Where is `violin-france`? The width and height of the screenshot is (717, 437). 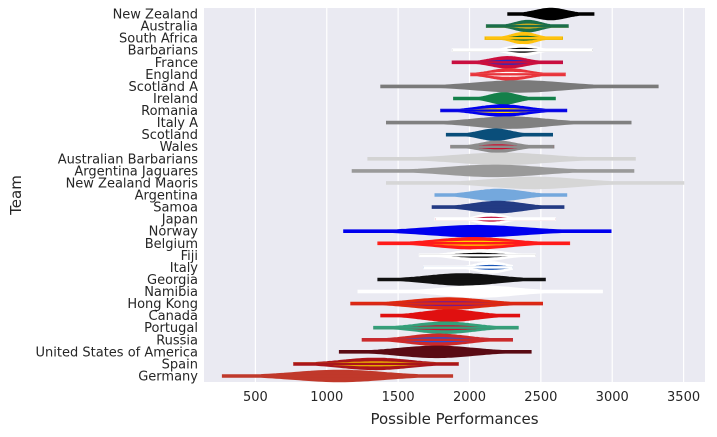
violin-france is located at coordinates (507, 62).